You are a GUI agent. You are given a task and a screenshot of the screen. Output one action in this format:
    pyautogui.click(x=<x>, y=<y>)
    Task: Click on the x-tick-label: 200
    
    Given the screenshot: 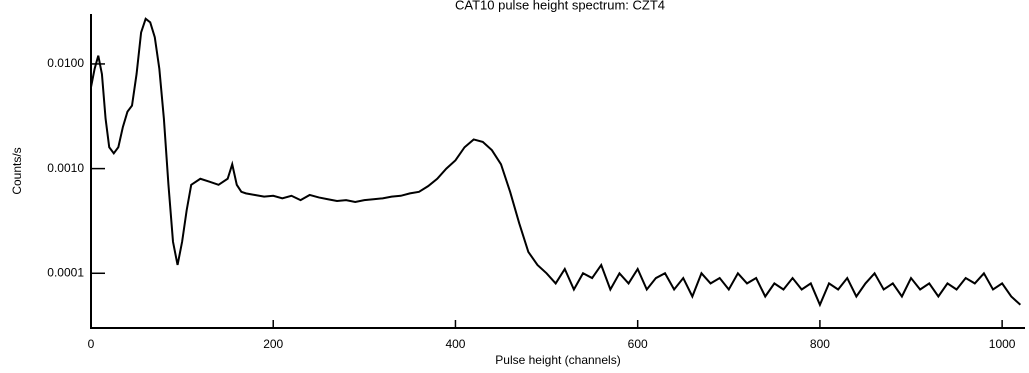 What is the action you would take?
    pyautogui.click(x=273, y=344)
    